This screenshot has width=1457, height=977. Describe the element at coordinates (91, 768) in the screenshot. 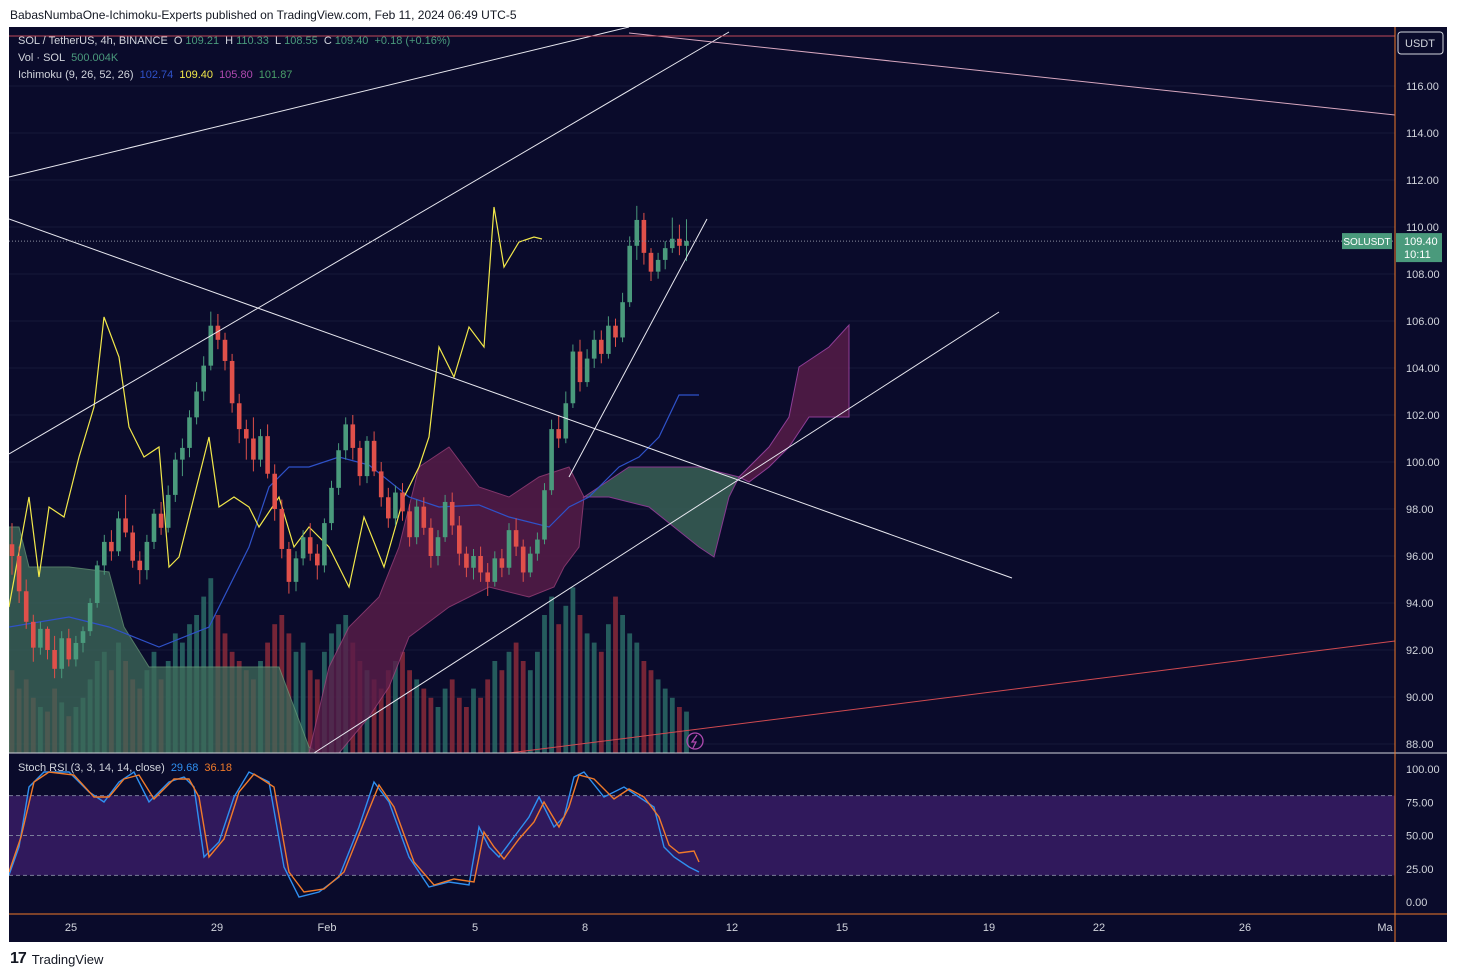

I see `stoch-label: Stoch RSI (3, 3, 14, 14, close)` at that location.